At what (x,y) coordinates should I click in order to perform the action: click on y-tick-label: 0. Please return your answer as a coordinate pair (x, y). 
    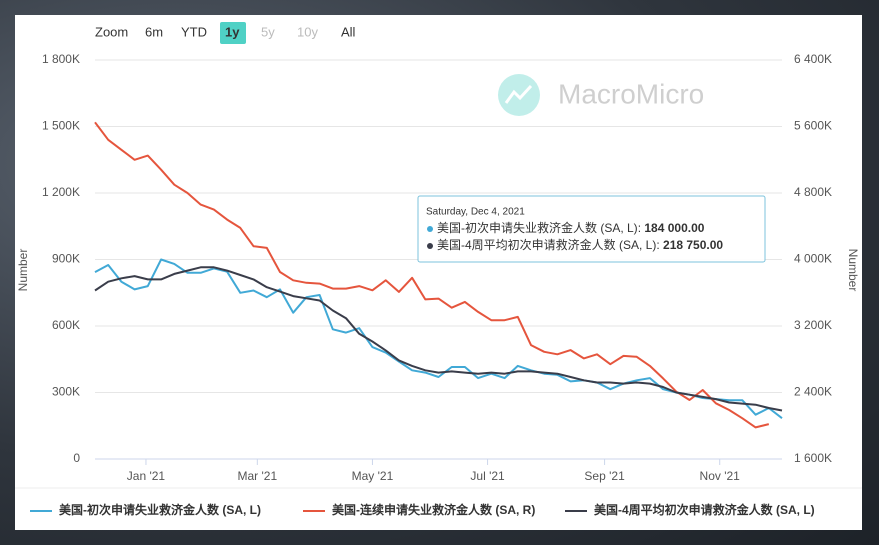
    Looking at the image, I should click on (76, 458).